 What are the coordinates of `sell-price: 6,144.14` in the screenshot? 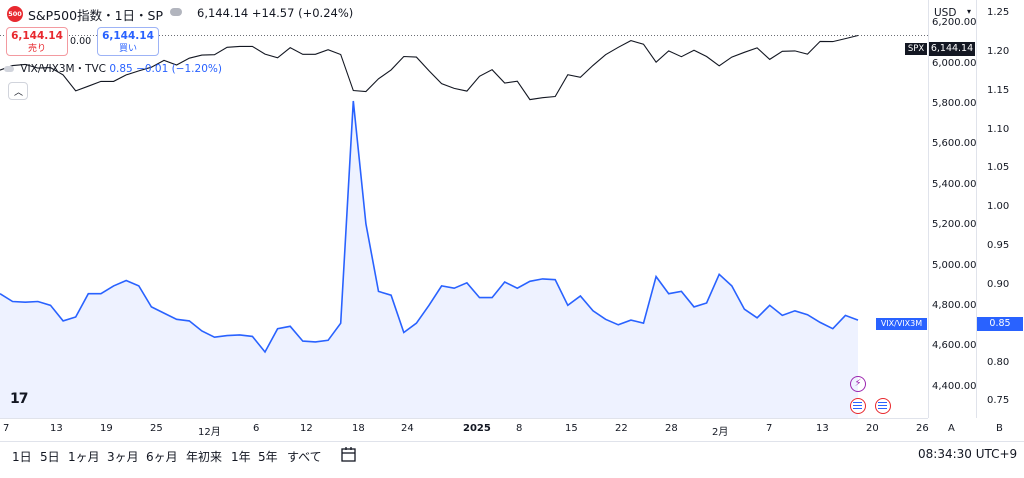 It's located at (37, 36).